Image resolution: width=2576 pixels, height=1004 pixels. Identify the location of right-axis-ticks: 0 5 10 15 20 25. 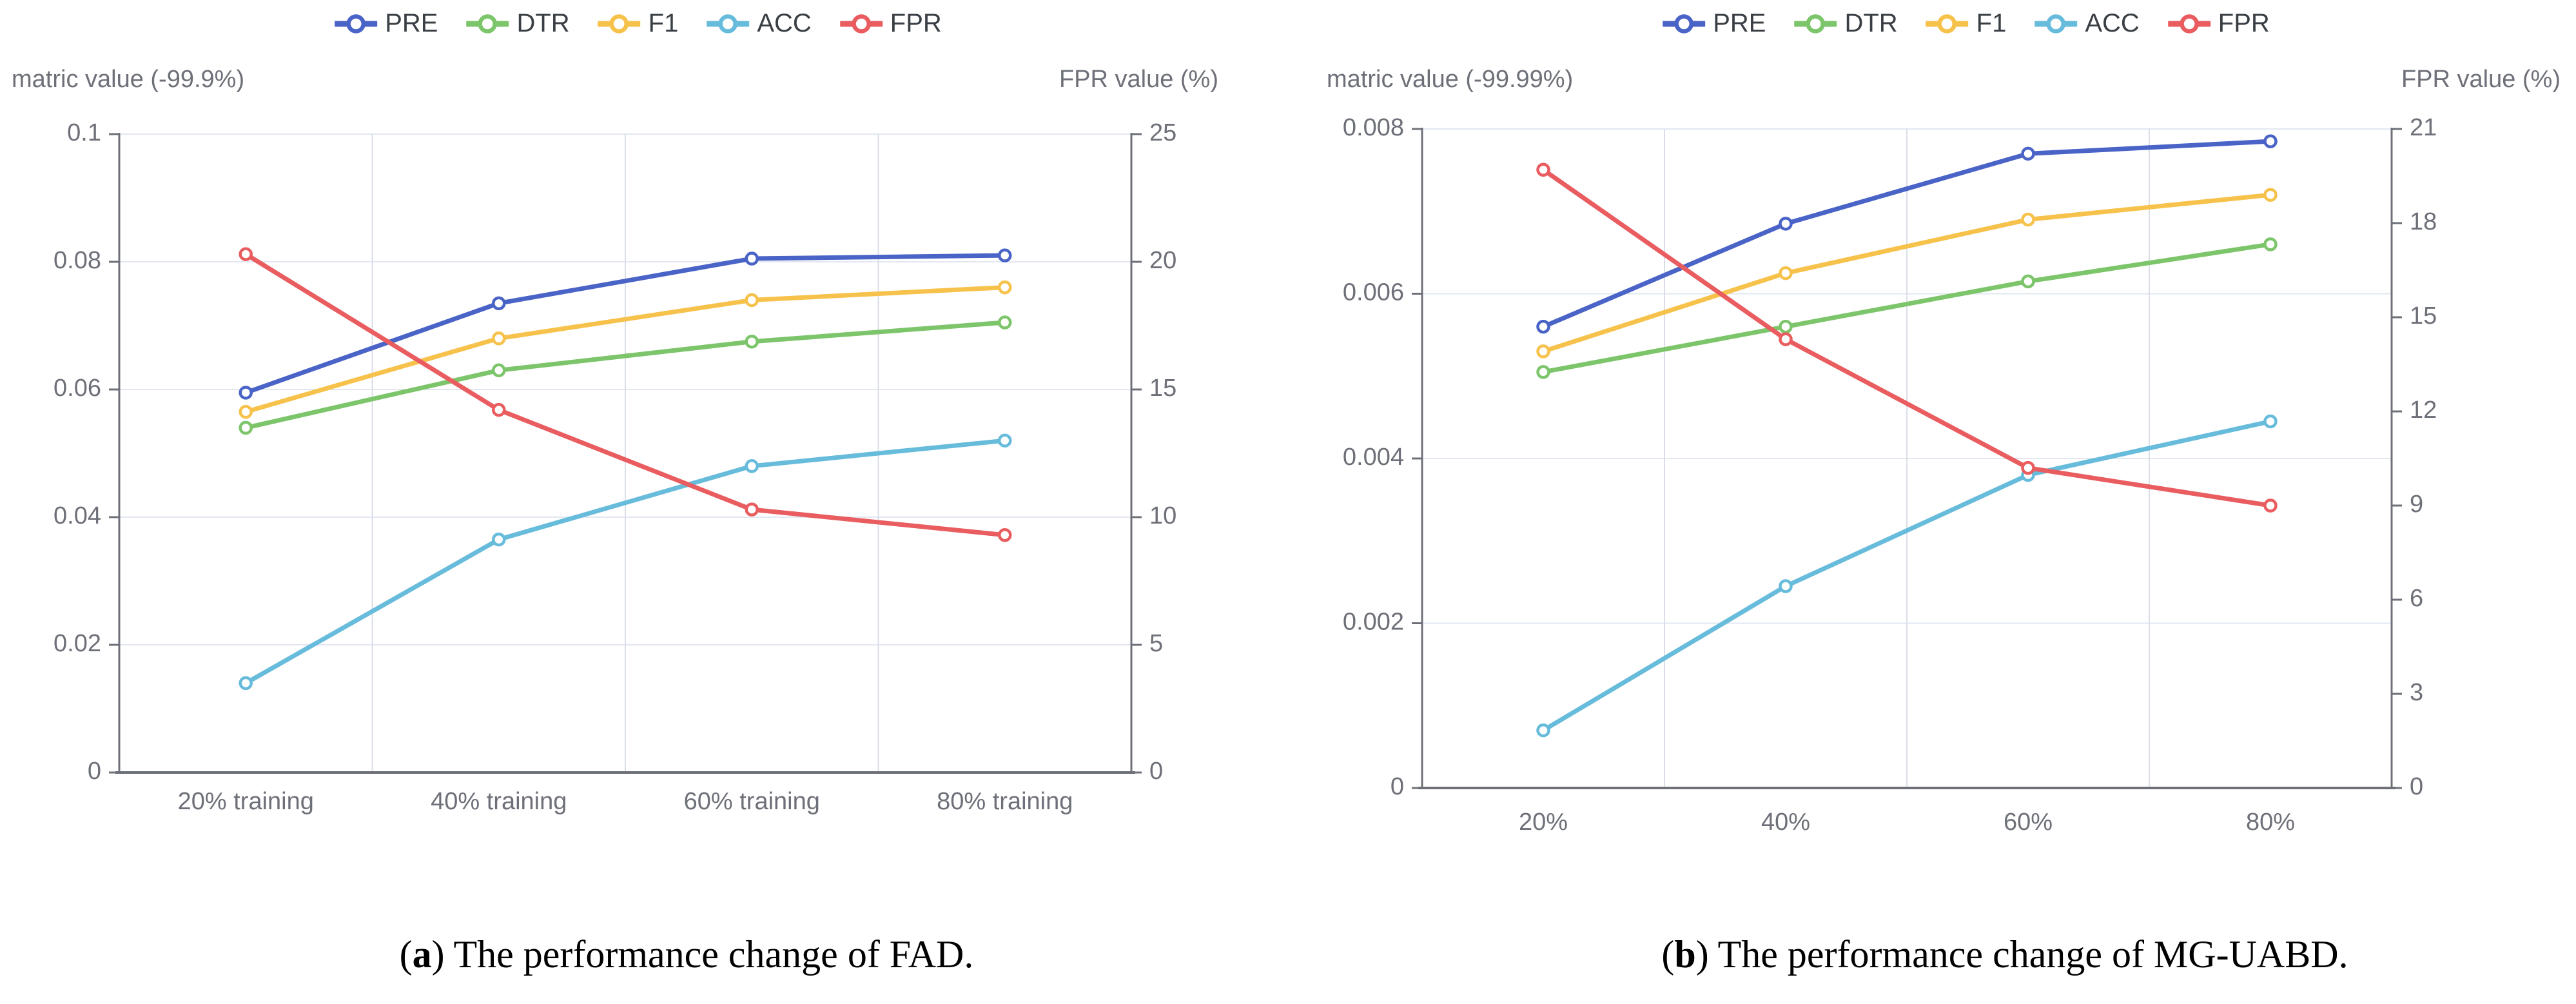
(1154, 452).